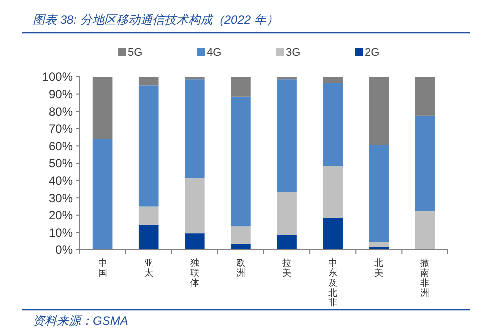 The width and height of the screenshot is (477, 331). I want to click on x-tick-label: 中东及北非, so click(333, 283).